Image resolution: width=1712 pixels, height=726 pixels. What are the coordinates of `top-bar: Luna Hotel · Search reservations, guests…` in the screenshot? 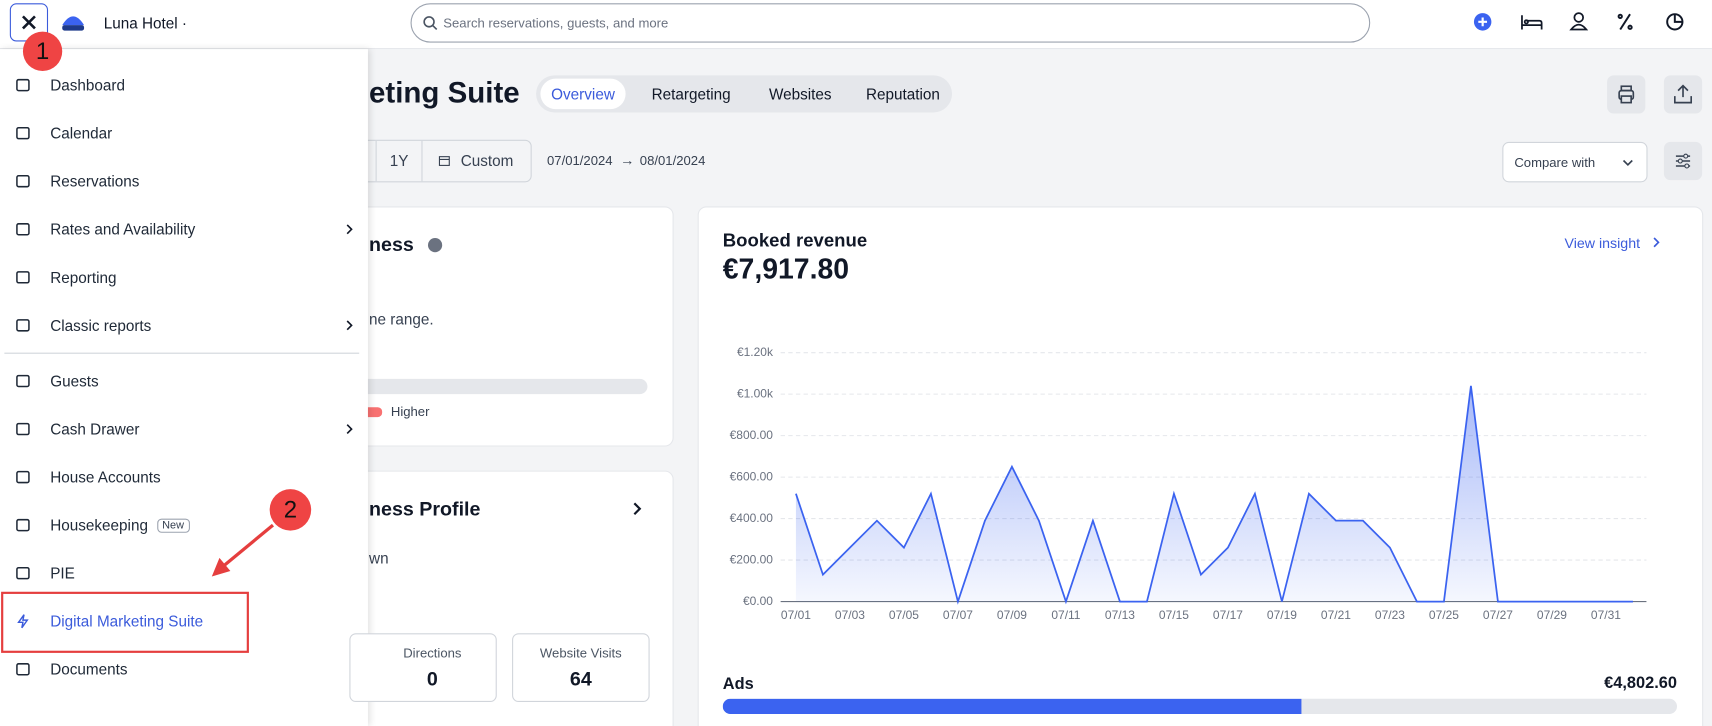 It's located at (856, 25).